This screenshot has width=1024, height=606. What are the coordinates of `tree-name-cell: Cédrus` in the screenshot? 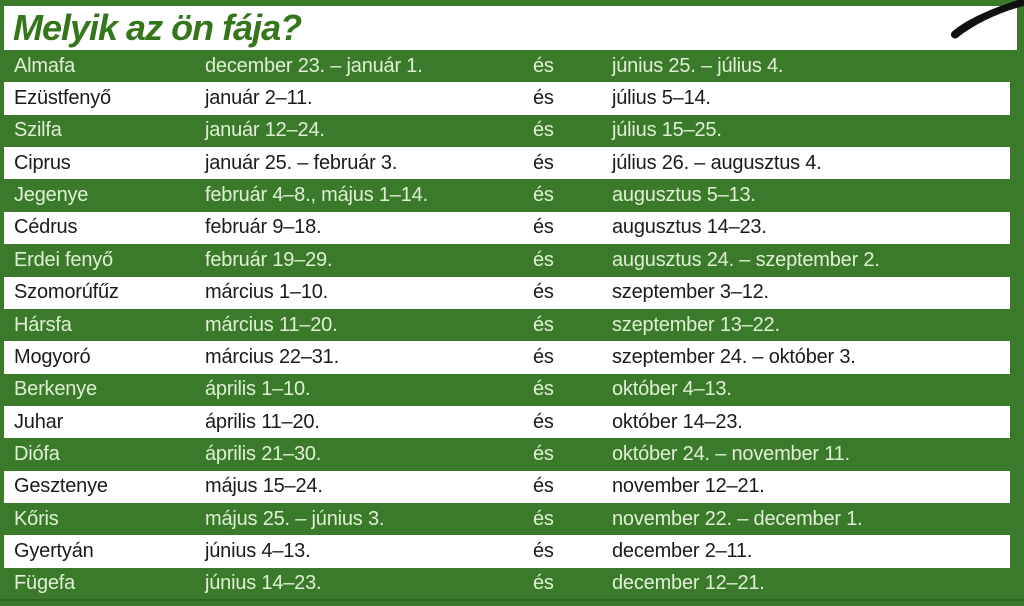 It's located at (46, 227).